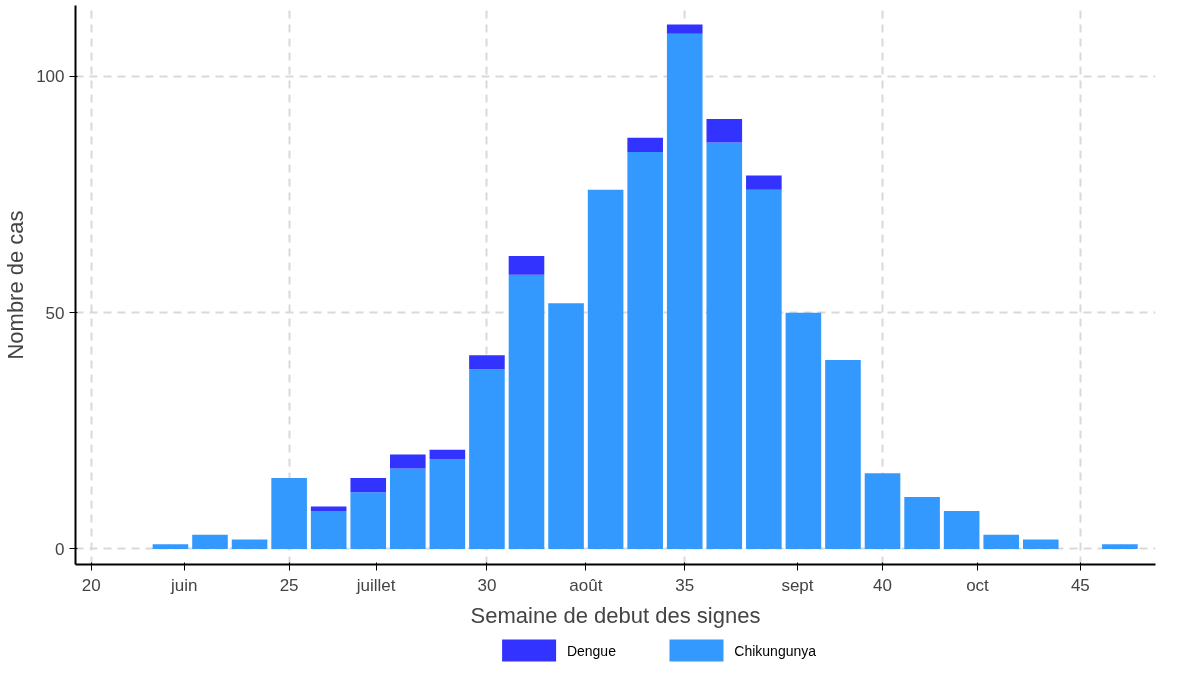 The height and width of the screenshot is (681, 1181). Describe the element at coordinates (91, 585) in the screenshot. I see `x-tick-label: 20` at that location.